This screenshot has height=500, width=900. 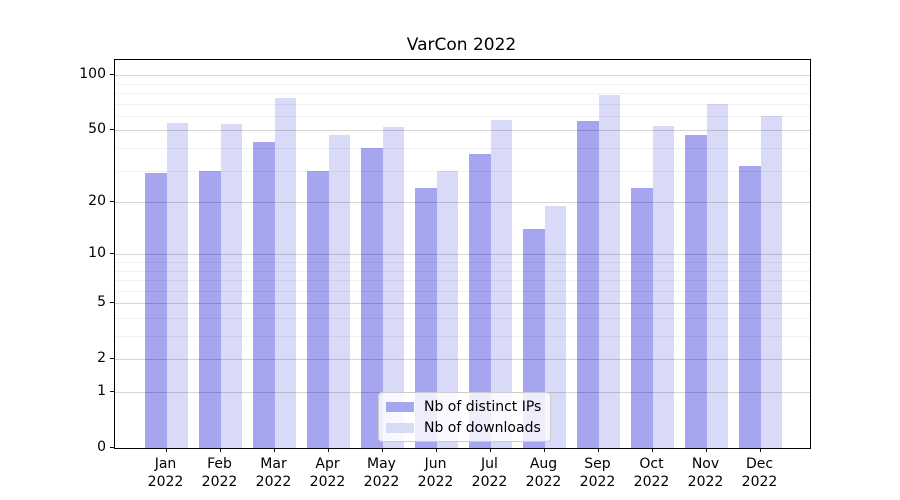 What do you see at coordinates (435, 473) in the screenshot?
I see `x-tick-label-jun: Jun 2022` at bounding box center [435, 473].